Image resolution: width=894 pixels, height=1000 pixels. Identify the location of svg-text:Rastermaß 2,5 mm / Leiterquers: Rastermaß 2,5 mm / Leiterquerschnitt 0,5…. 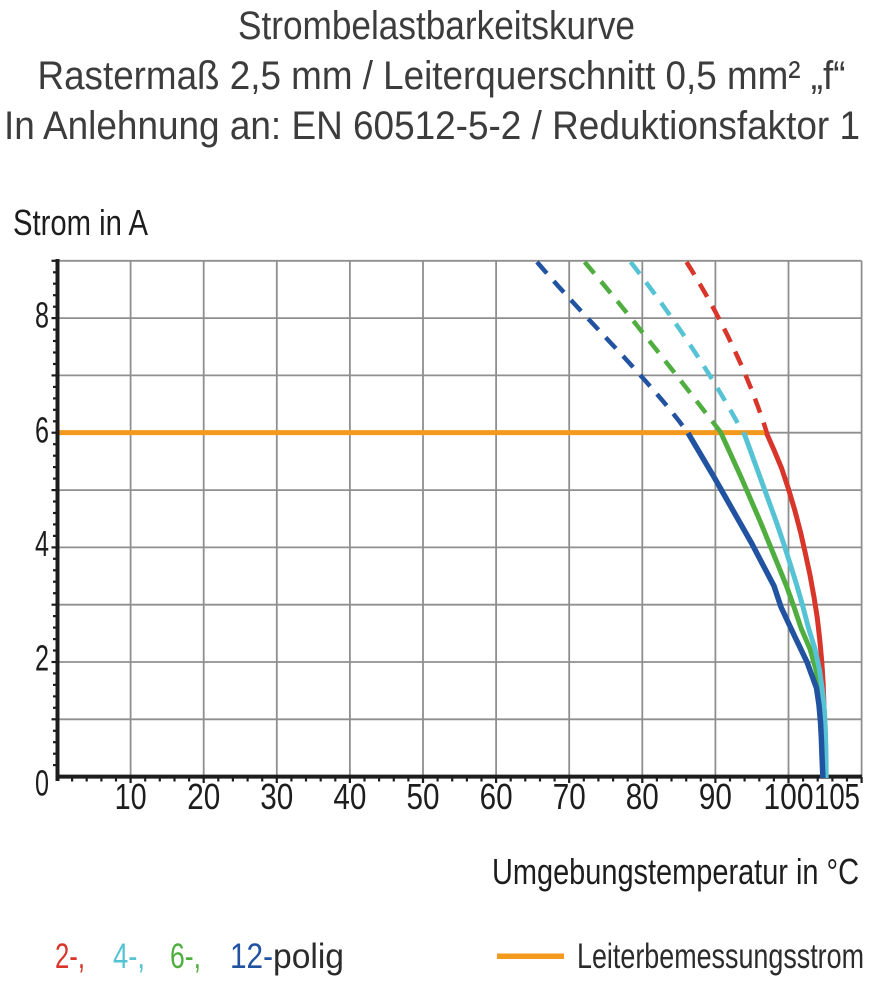
(442, 76).